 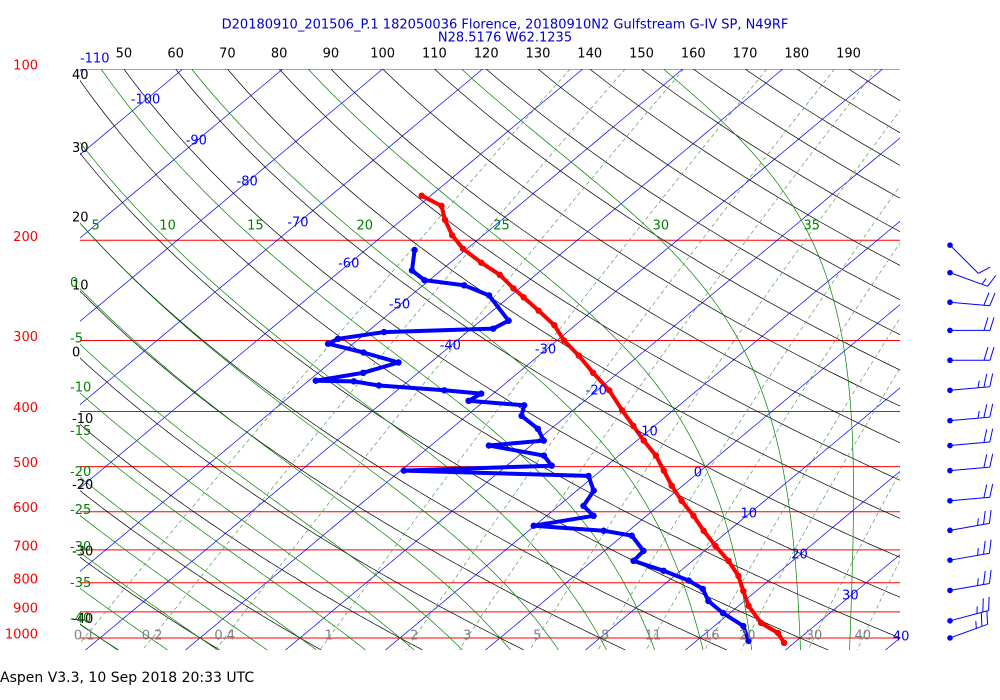 I want to click on dry-adiabat-label: 80, so click(x=279, y=54).